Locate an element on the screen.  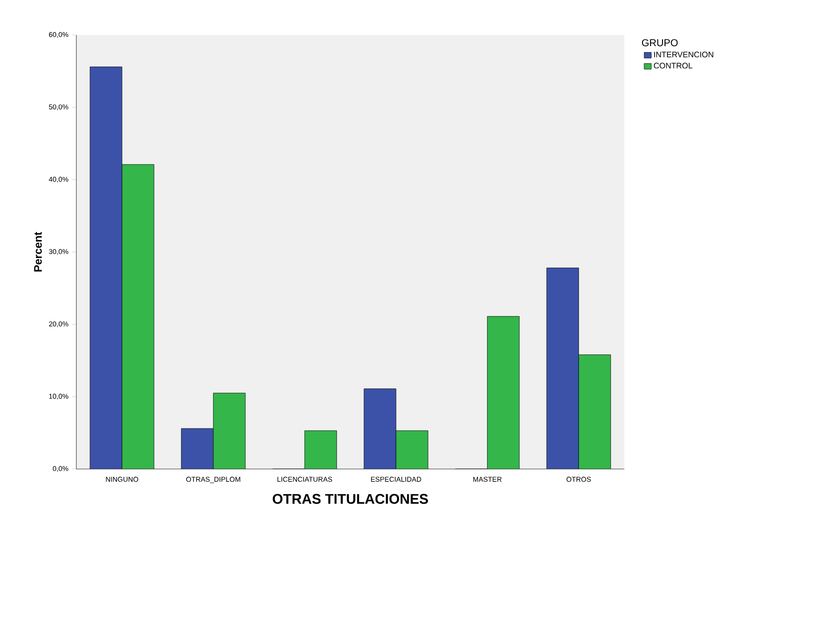
legend-label: CONTROL is located at coordinates (673, 65).